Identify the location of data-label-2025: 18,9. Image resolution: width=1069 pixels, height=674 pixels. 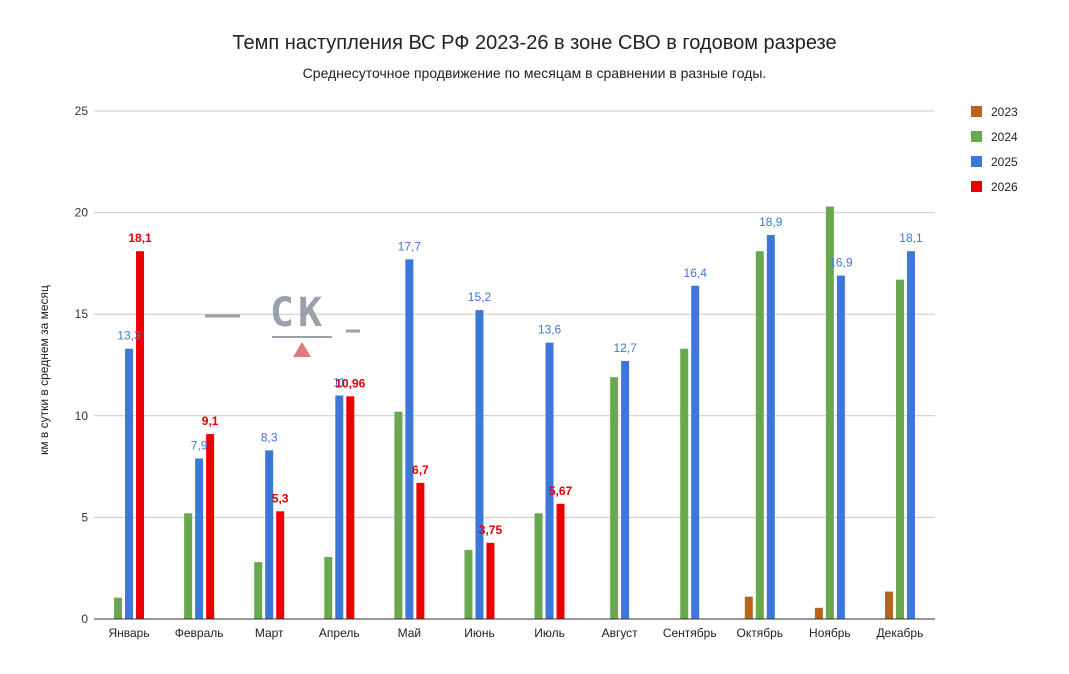
(771, 222).